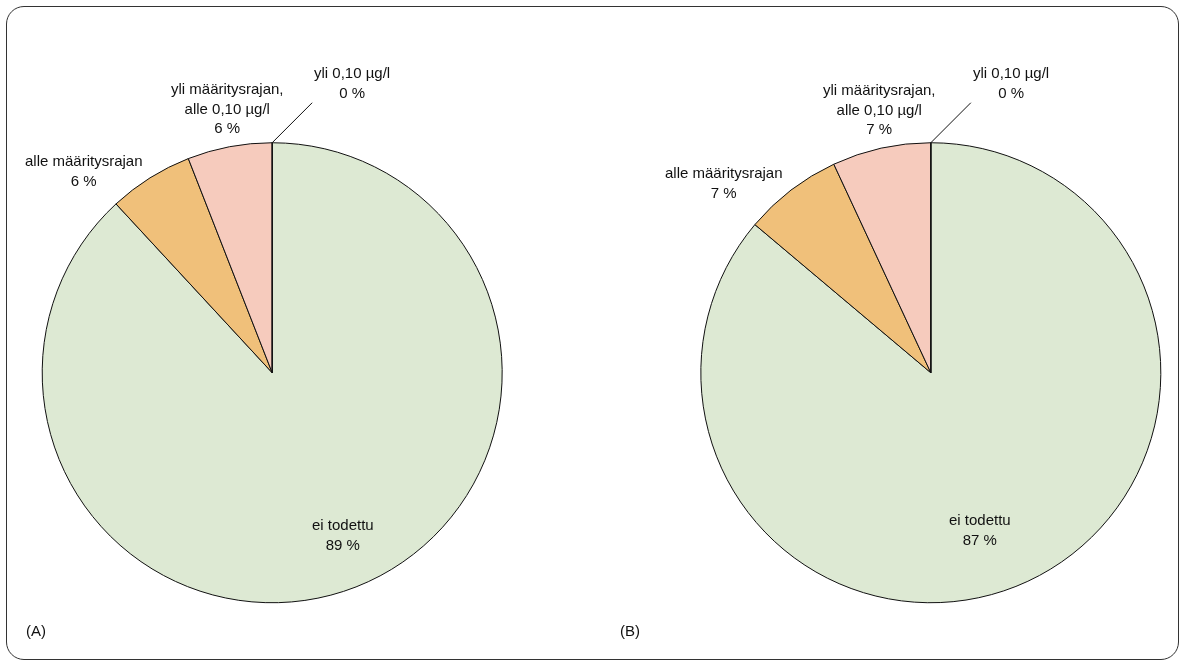 The width and height of the screenshot is (1187, 668). Describe the element at coordinates (36, 630) in the screenshot. I see `text: (A)` at that location.